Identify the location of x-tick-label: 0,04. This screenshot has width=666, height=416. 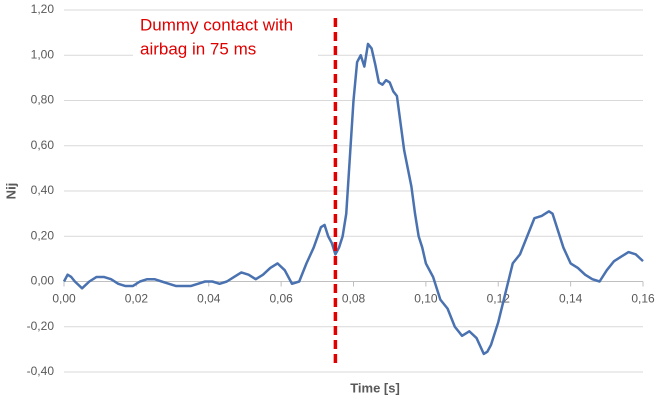
(209, 299).